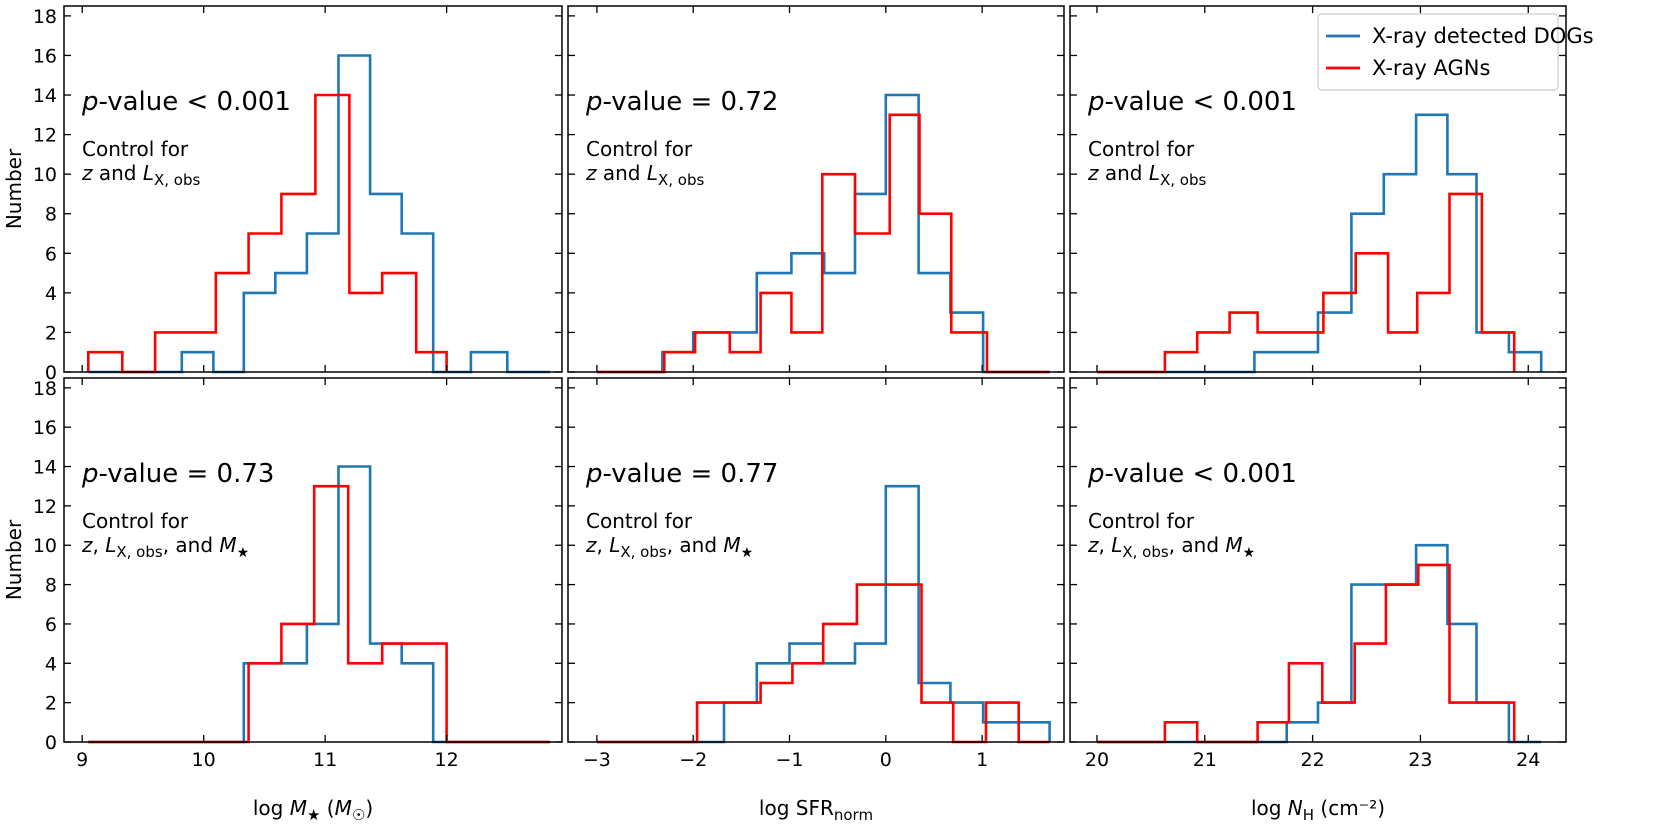  What do you see at coordinates (1420, 760) in the screenshot?
I see `xtick-label: 23` at bounding box center [1420, 760].